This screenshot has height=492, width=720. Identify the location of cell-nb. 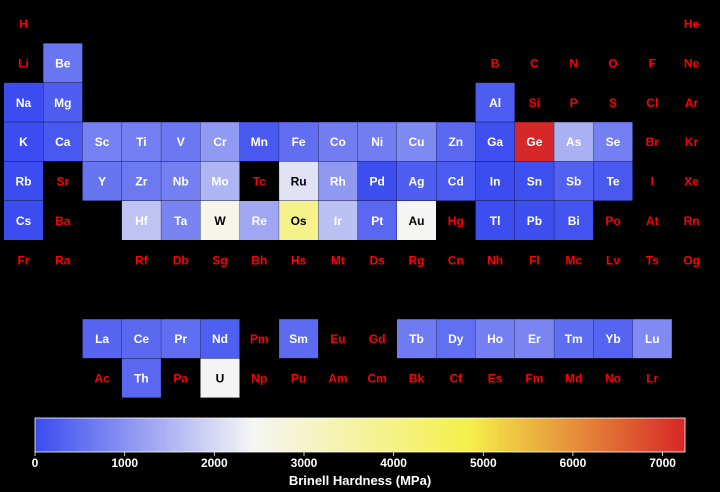
(181, 181).